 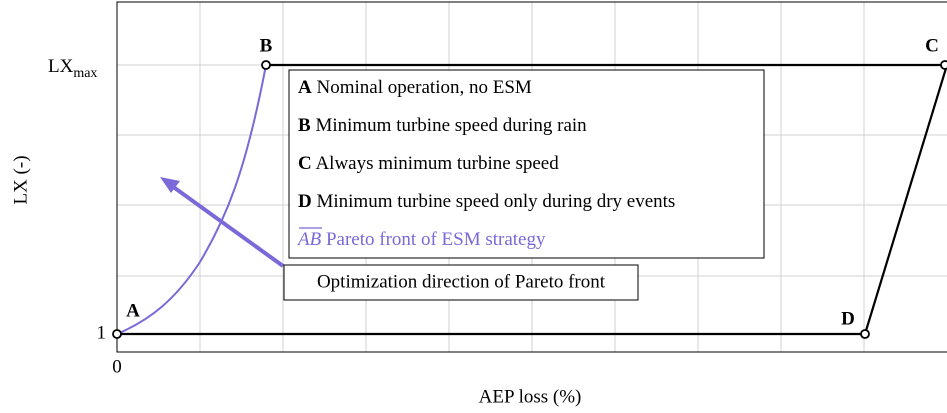 What do you see at coordinates (305, 87) in the screenshot?
I see `legend-key: A` at bounding box center [305, 87].